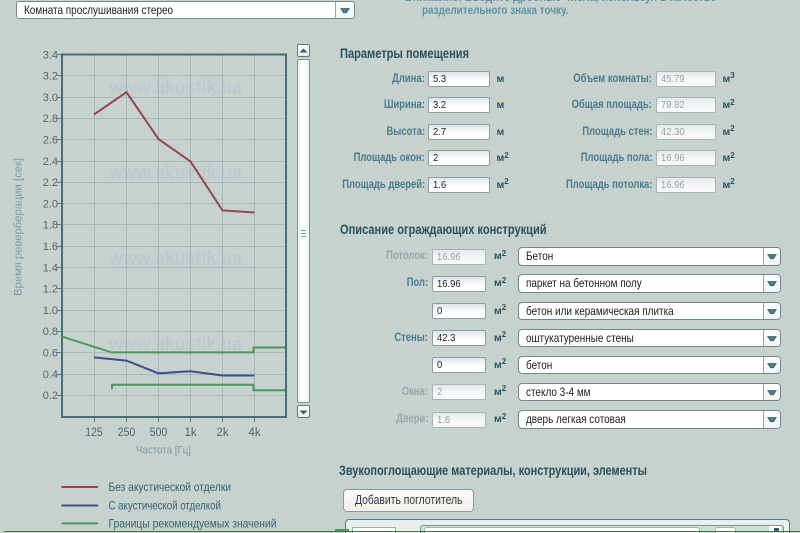 Image resolution: width=800 pixels, height=533 pixels. I want to click on svg-text: Время реверберации [сек], so click(19, 227).